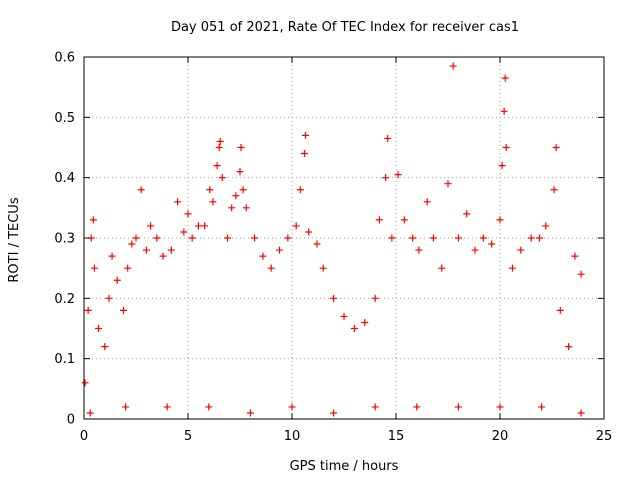  What do you see at coordinates (604, 436) in the screenshot?
I see `x-tick-label: 25` at bounding box center [604, 436].